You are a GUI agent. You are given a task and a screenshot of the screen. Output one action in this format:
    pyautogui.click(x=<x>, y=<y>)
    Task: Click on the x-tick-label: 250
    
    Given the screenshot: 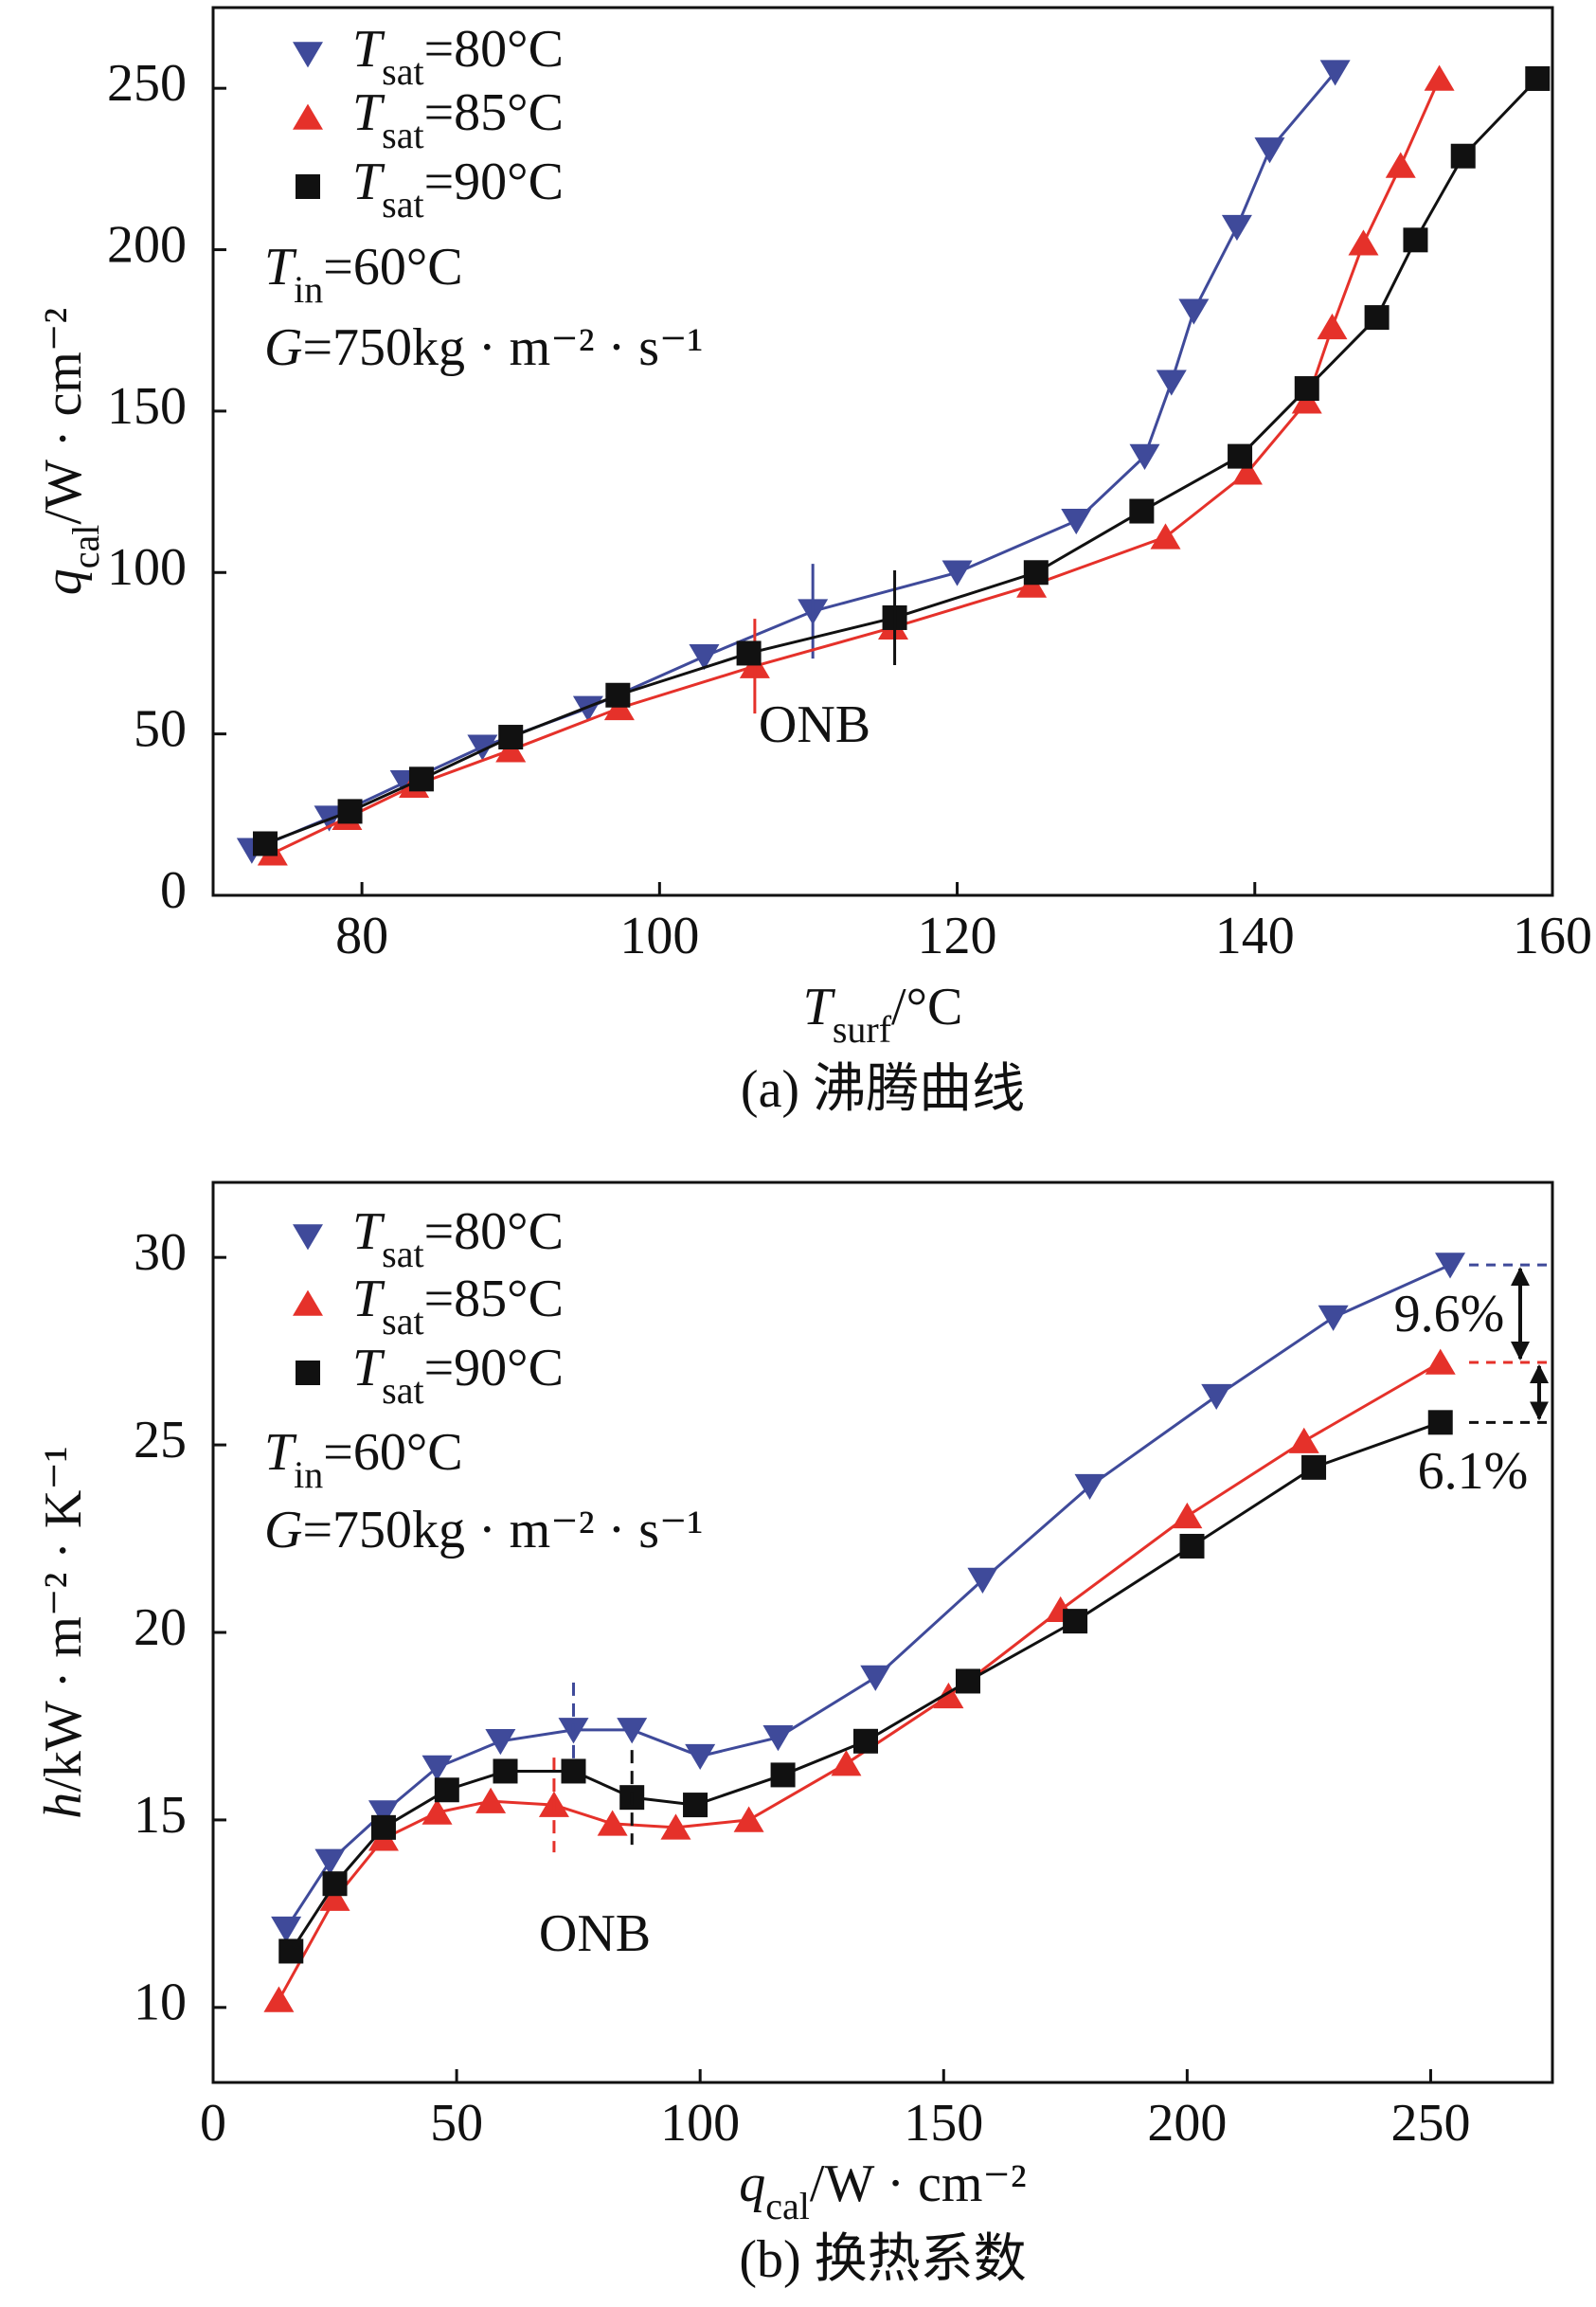 What is the action you would take?
    pyautogui.click(x=1430, y=2123)
    